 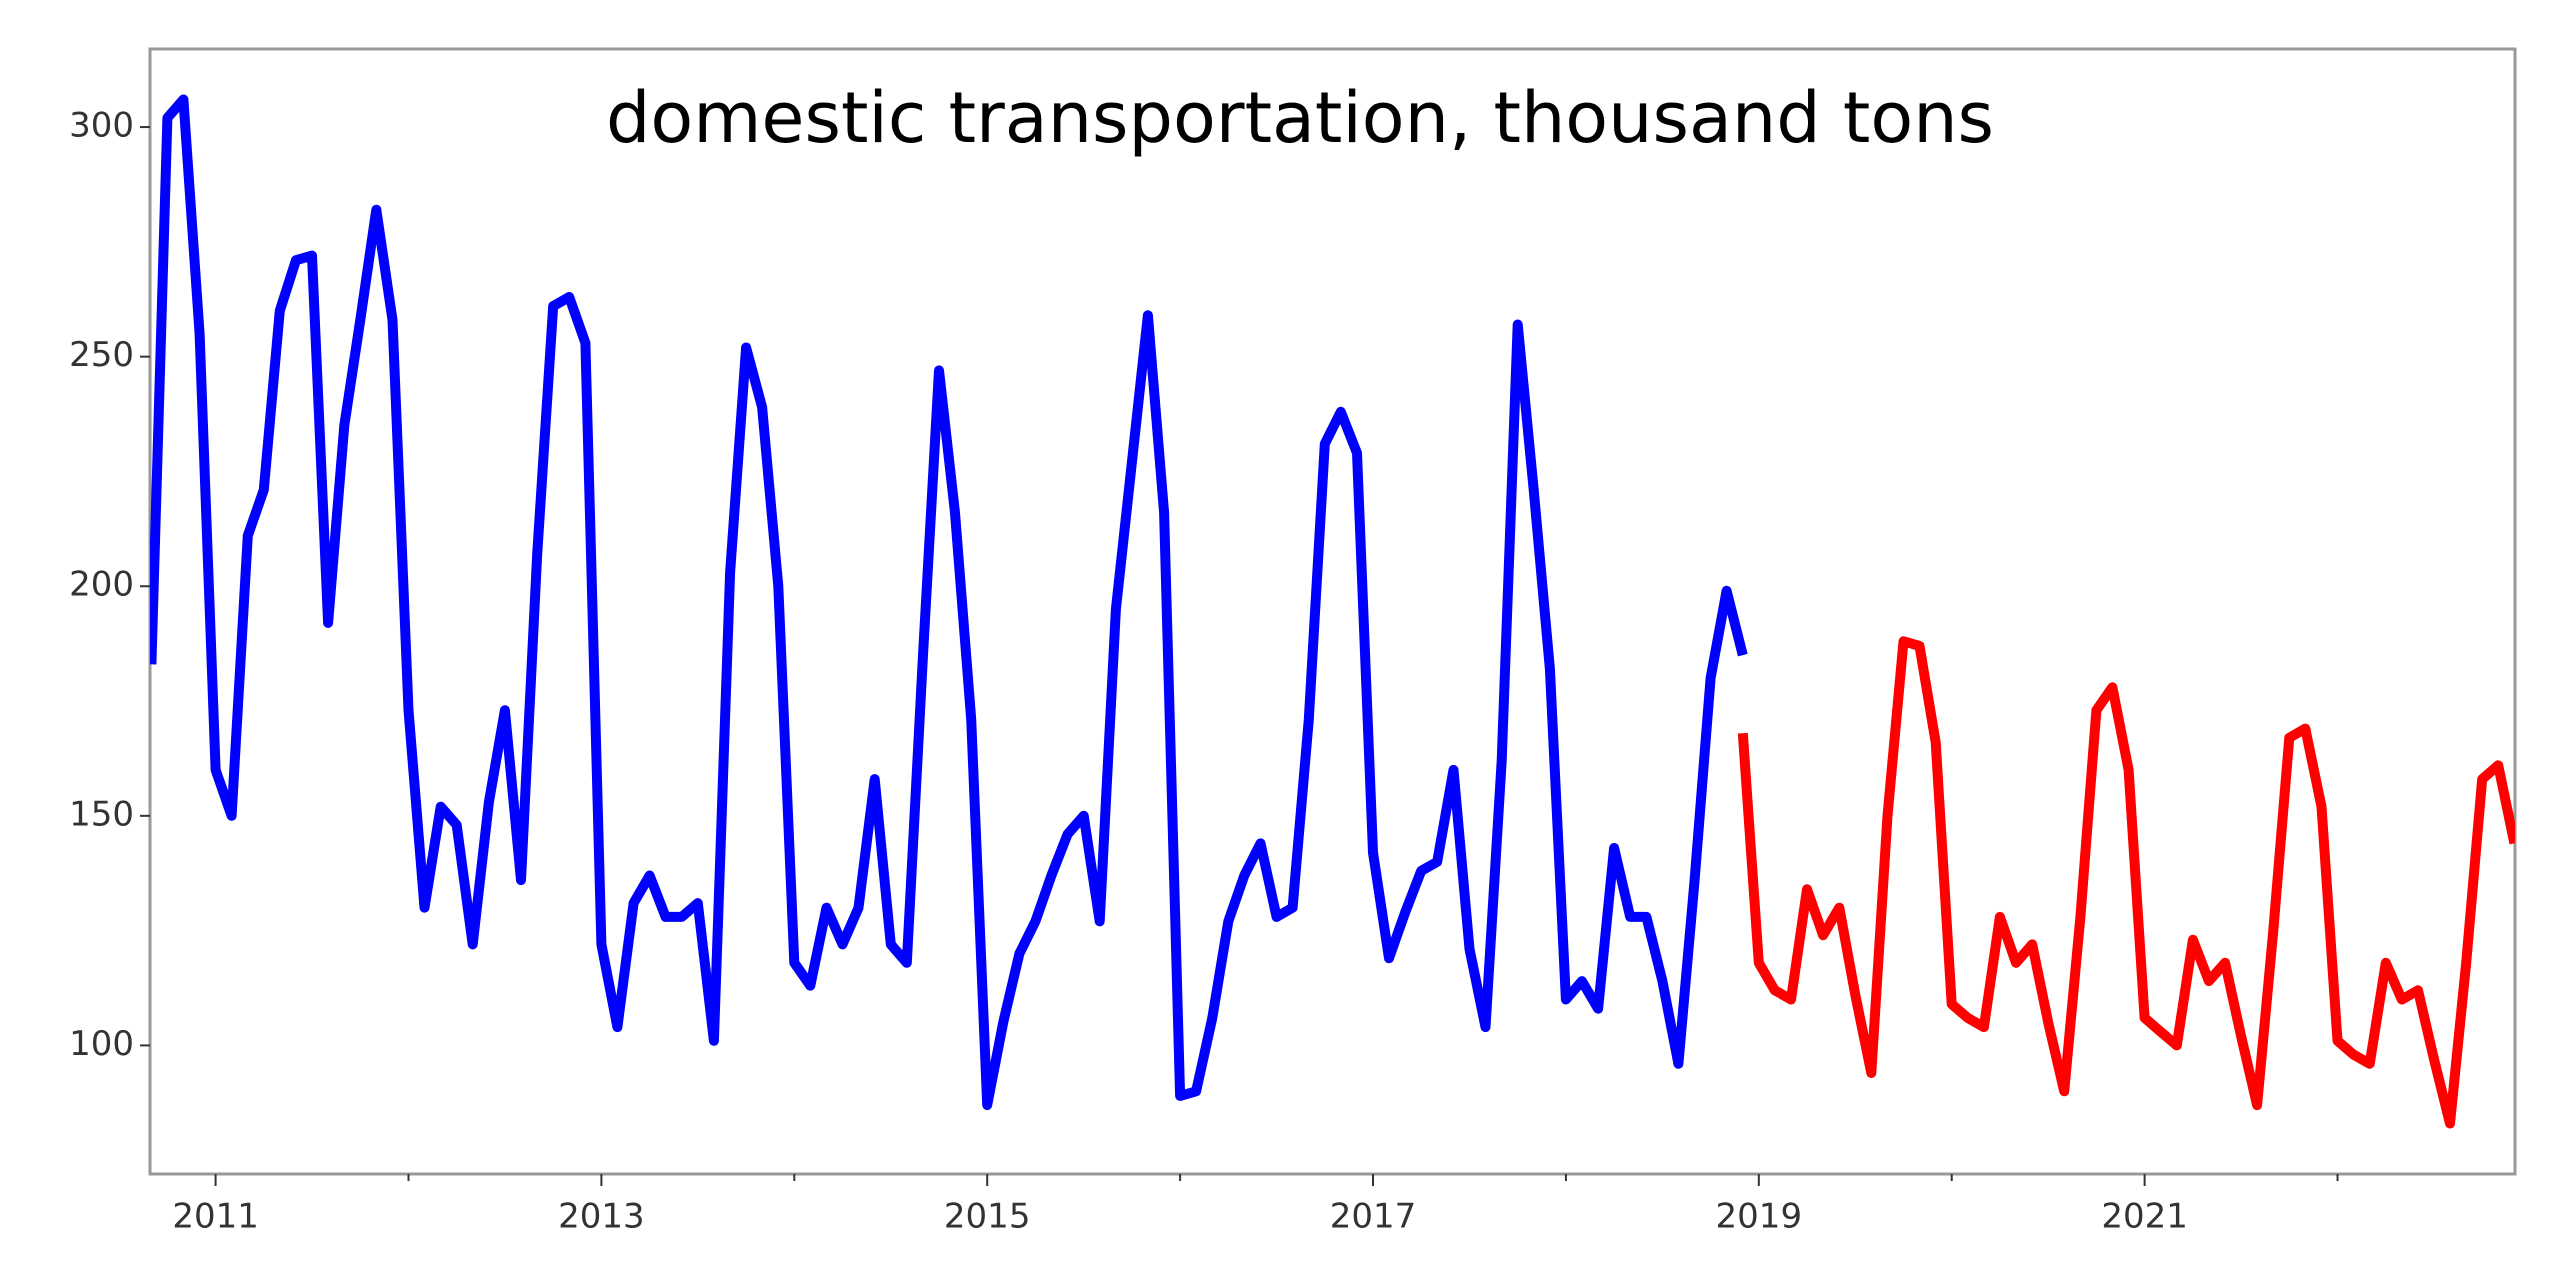 I want to click on y-tick-label: 200, so click(x=101, y=585).